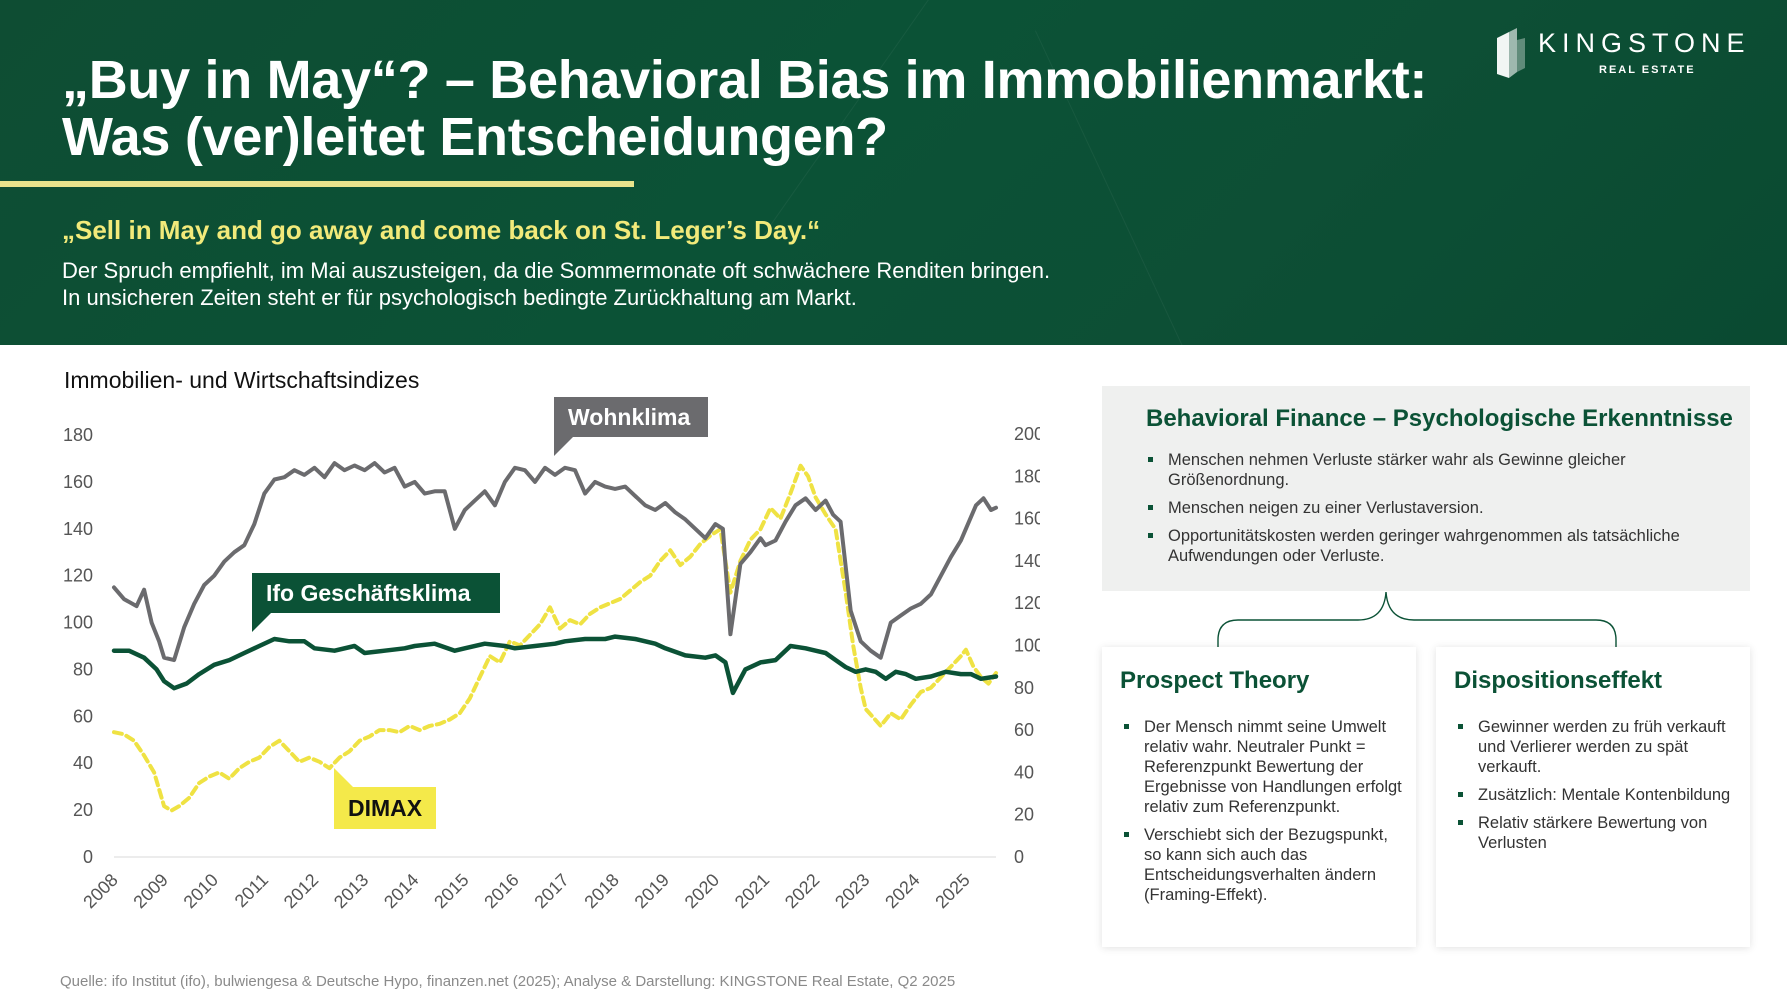 The image size is (1787, 1002). What do you see at coordinates (1644, 43) in the screenshot?
I see `logo-wordmark: KINGSTONE` at bounding box center [1644, 43].